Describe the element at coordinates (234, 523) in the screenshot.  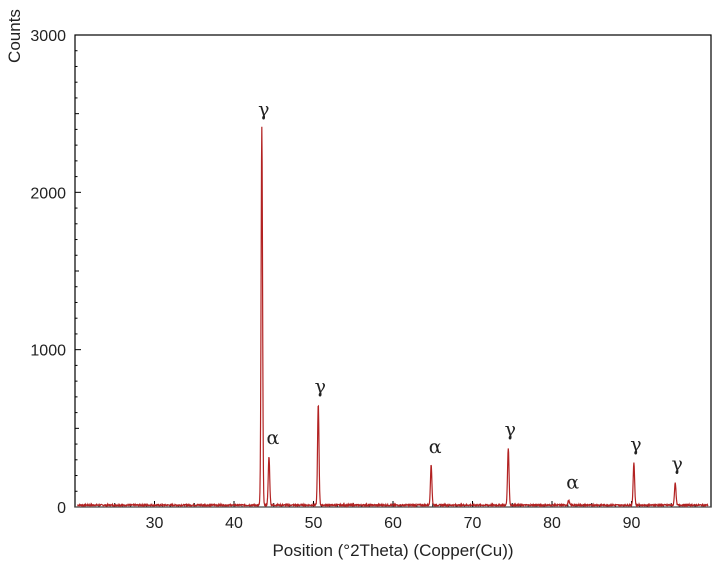
I see `x-tick-label: 40` at that location.